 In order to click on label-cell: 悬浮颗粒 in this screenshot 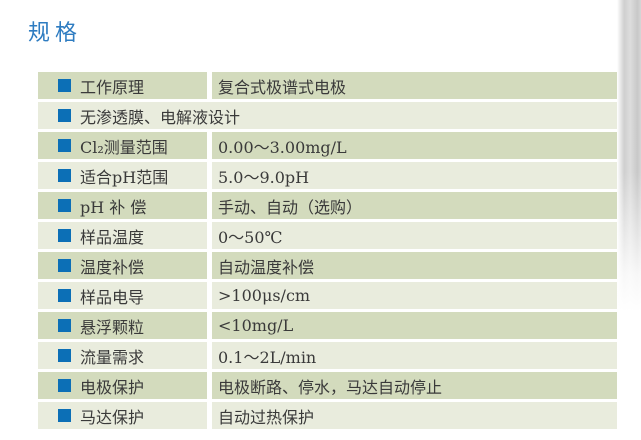, I will do `click(122, 325)`.